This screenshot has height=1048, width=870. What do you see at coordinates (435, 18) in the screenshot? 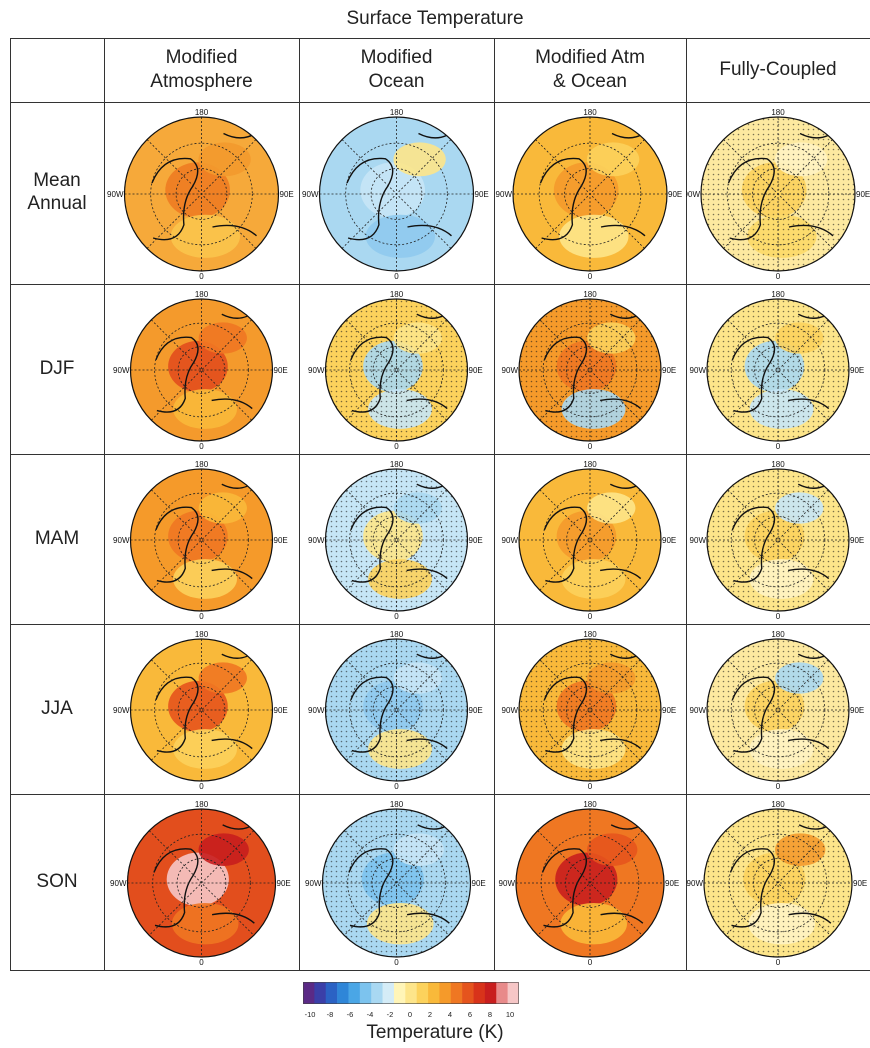
I see `figure-title: Surface Temperature` at bounding box center [435, 18].